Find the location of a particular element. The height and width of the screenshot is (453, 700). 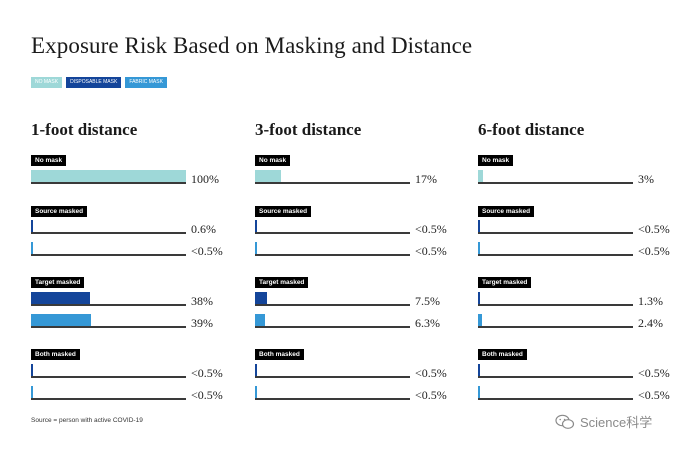

bar-value-label: 3% is located at coordinates (646, 179).